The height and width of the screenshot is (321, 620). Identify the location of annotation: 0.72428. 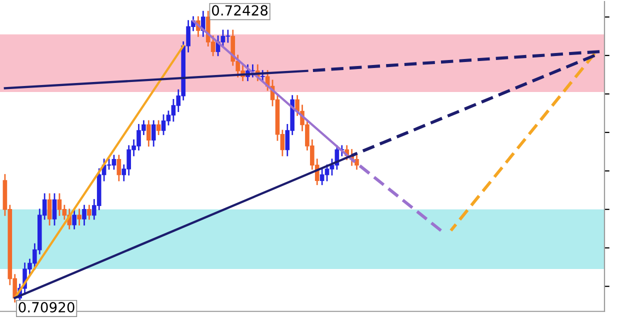
(240, 10).